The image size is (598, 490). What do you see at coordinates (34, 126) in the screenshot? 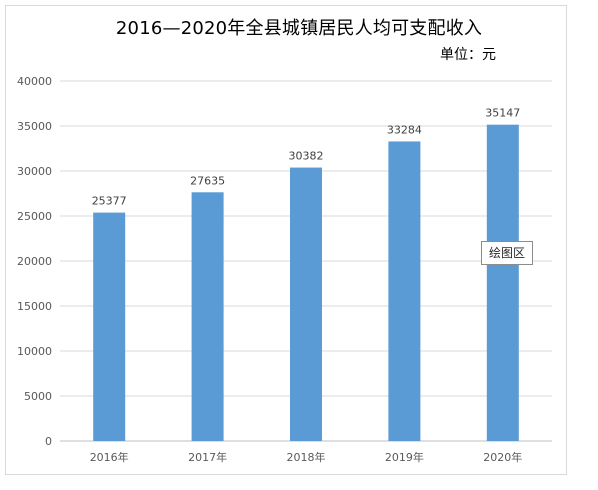
I see `y-tick-label: 35000` at bounding box center [34, 126].